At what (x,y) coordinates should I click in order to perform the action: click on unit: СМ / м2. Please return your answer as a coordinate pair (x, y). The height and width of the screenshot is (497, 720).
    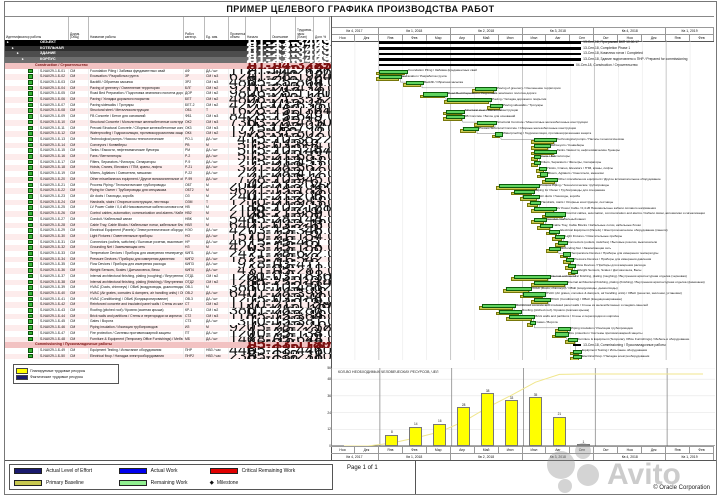
    Looking at the image, I should click on (217, 100).